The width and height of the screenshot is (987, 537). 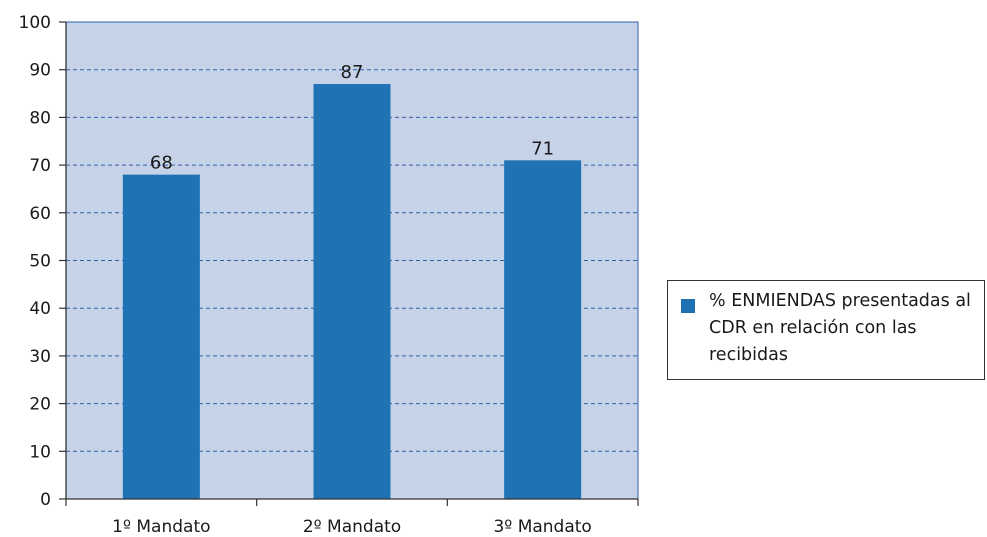 I want to click on y-tick-label: 20, so click(x=40, y=405).